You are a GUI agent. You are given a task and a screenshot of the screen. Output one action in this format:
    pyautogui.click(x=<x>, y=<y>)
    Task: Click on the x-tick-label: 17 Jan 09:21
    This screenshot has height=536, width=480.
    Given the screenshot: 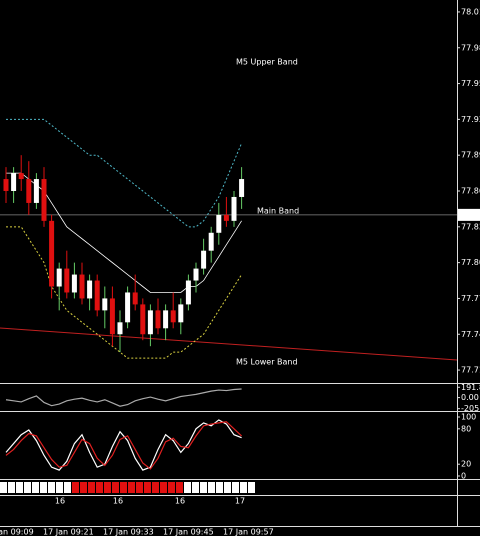 What is the action you would take?
    pyautogui.click(x=68, y=532)
    